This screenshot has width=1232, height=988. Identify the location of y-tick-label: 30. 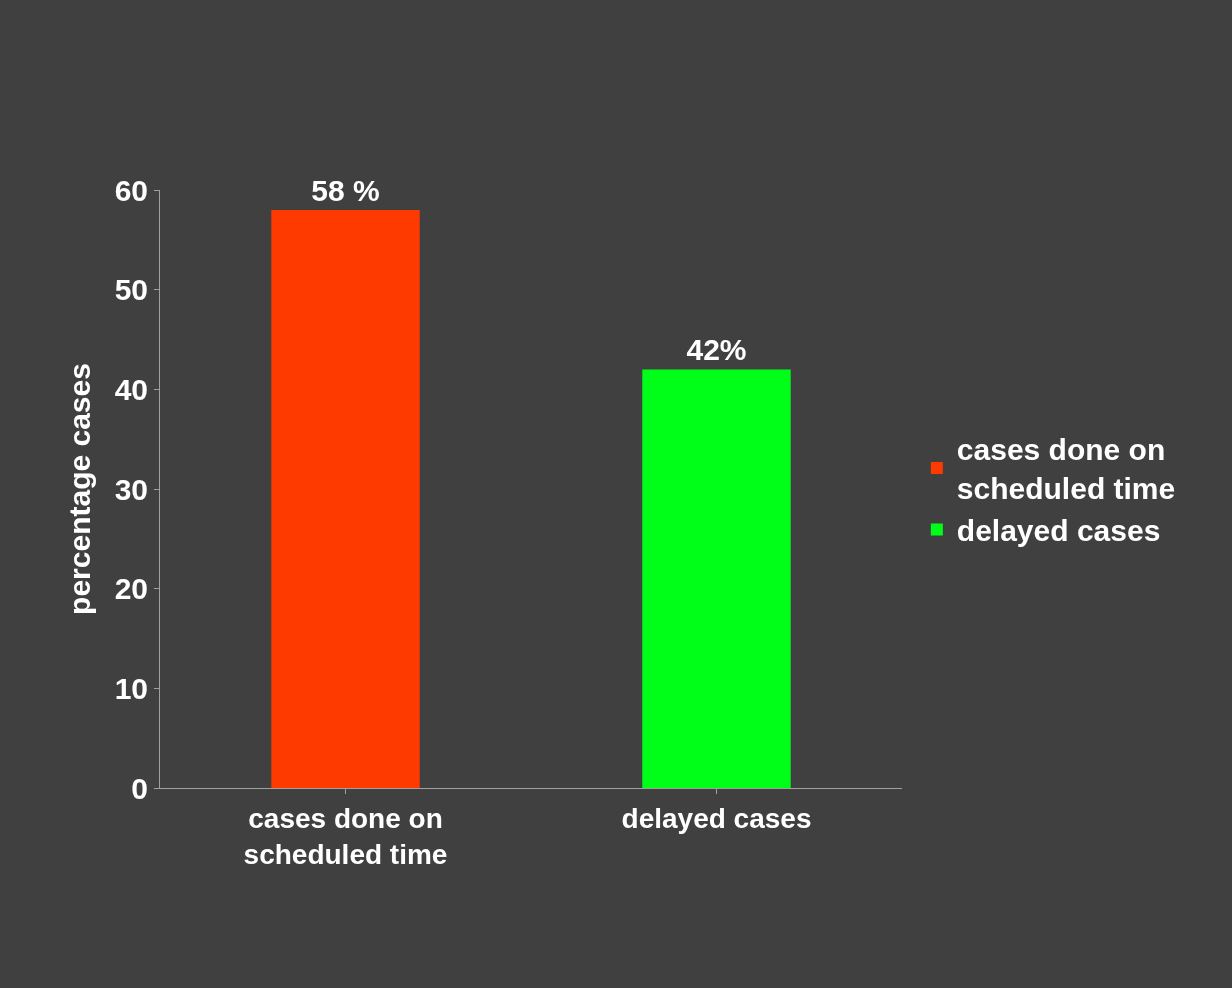
(131, 489).